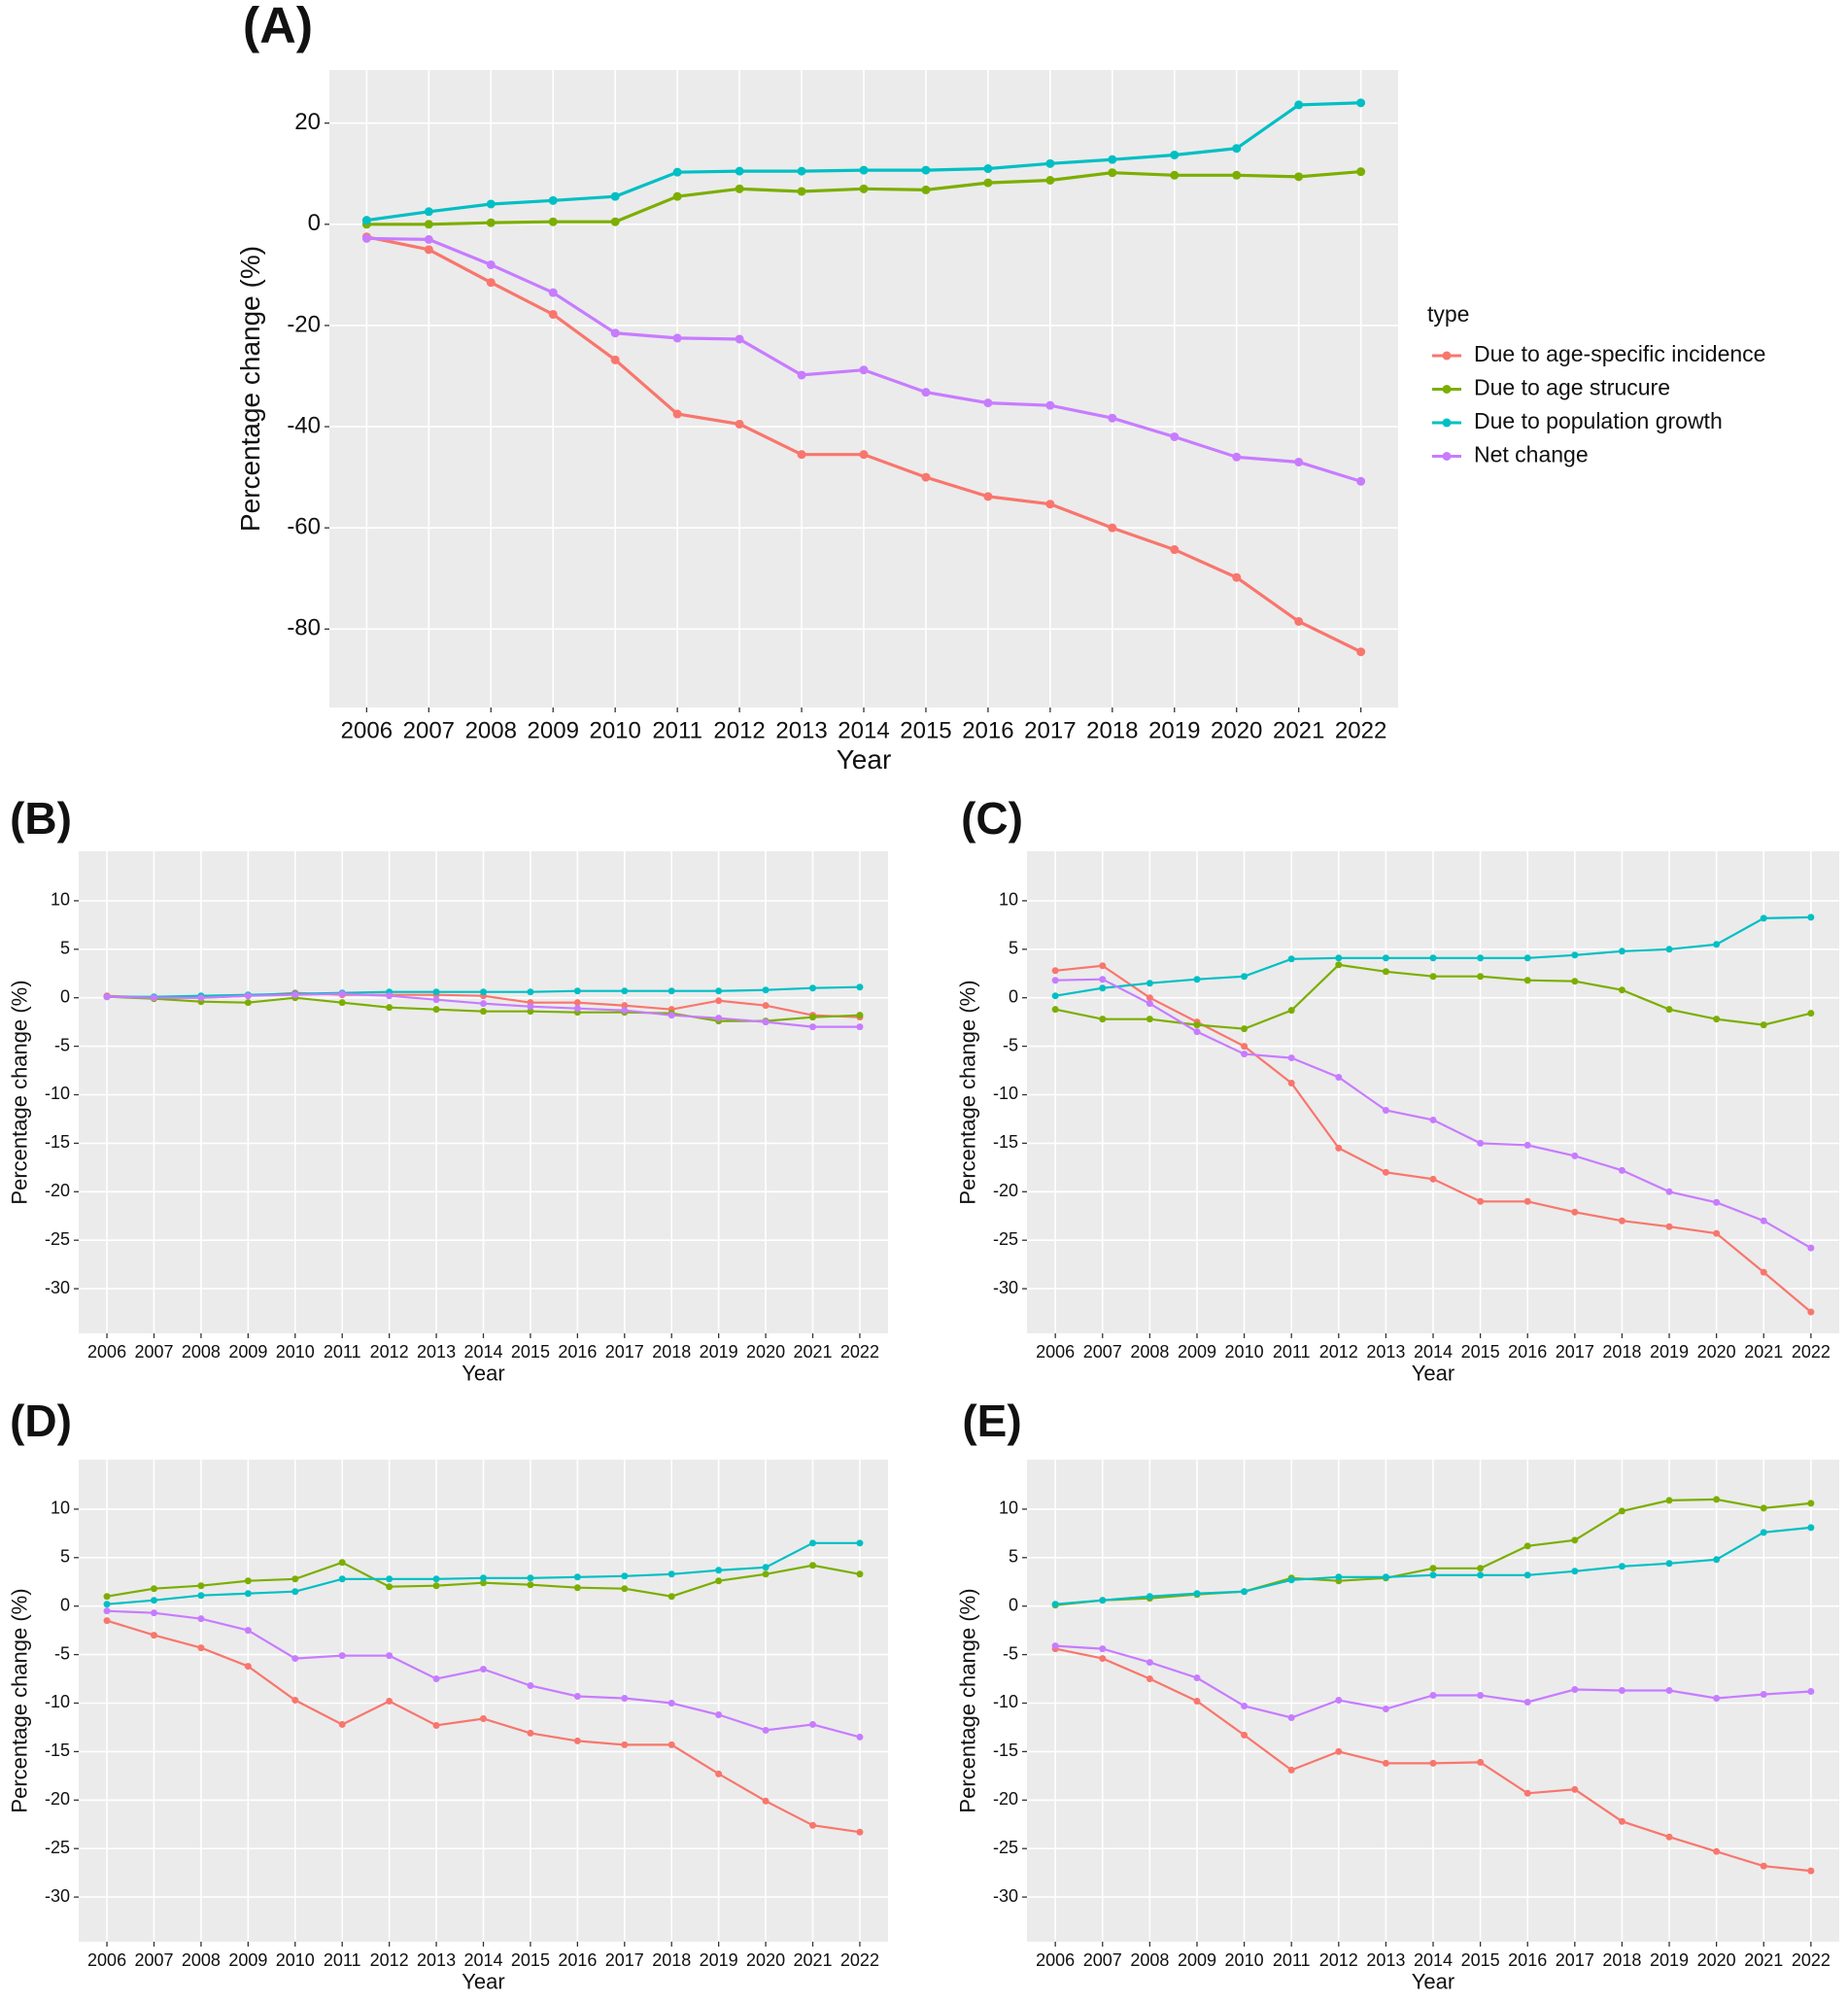  I want to click on y-tick-label: -5, so click(1010, 1653).